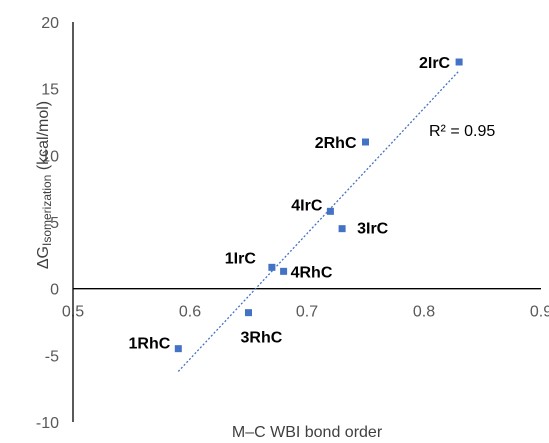  Describe the element at coordinates (336, 143) in the screenshot. I see `point-label: 2RhC` at that location.